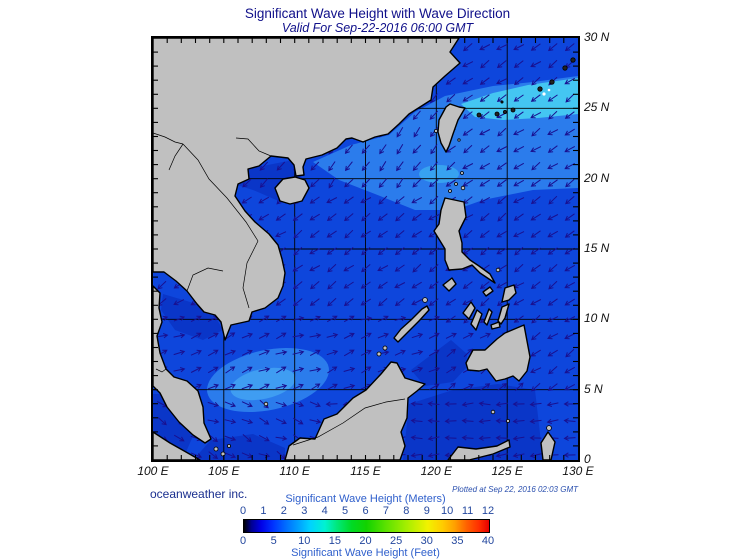  I want to click on legend-tick-feet: 15, so click(334, 541).